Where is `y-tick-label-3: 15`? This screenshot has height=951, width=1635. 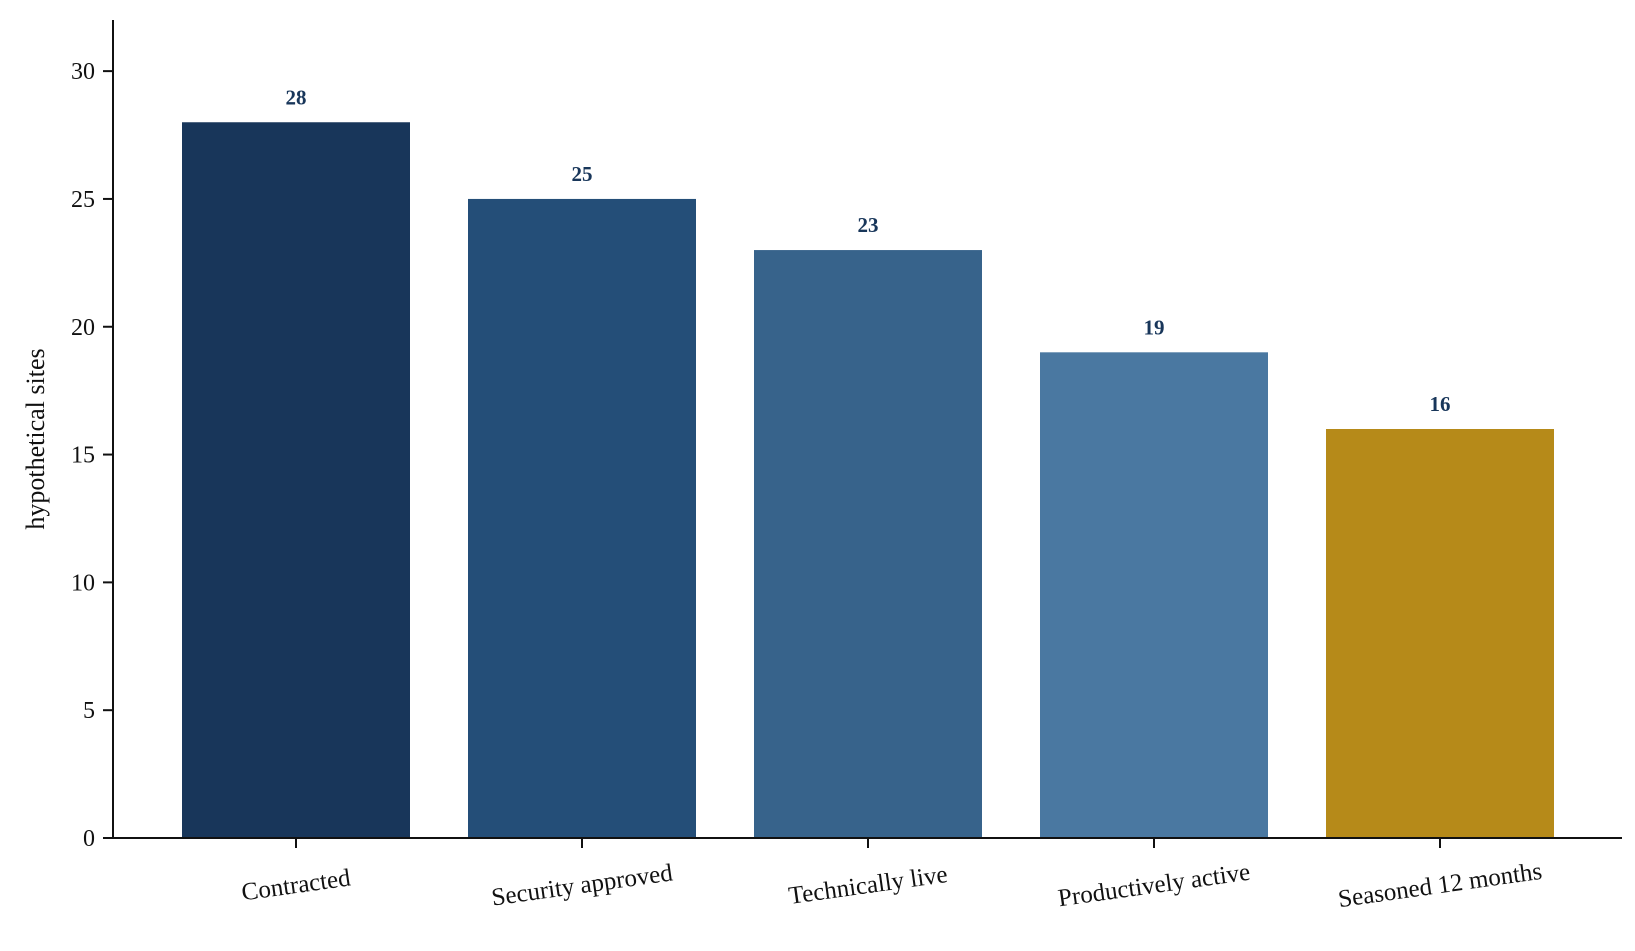
y-tick-label-3: 15 is located at coordinates (83, 456).